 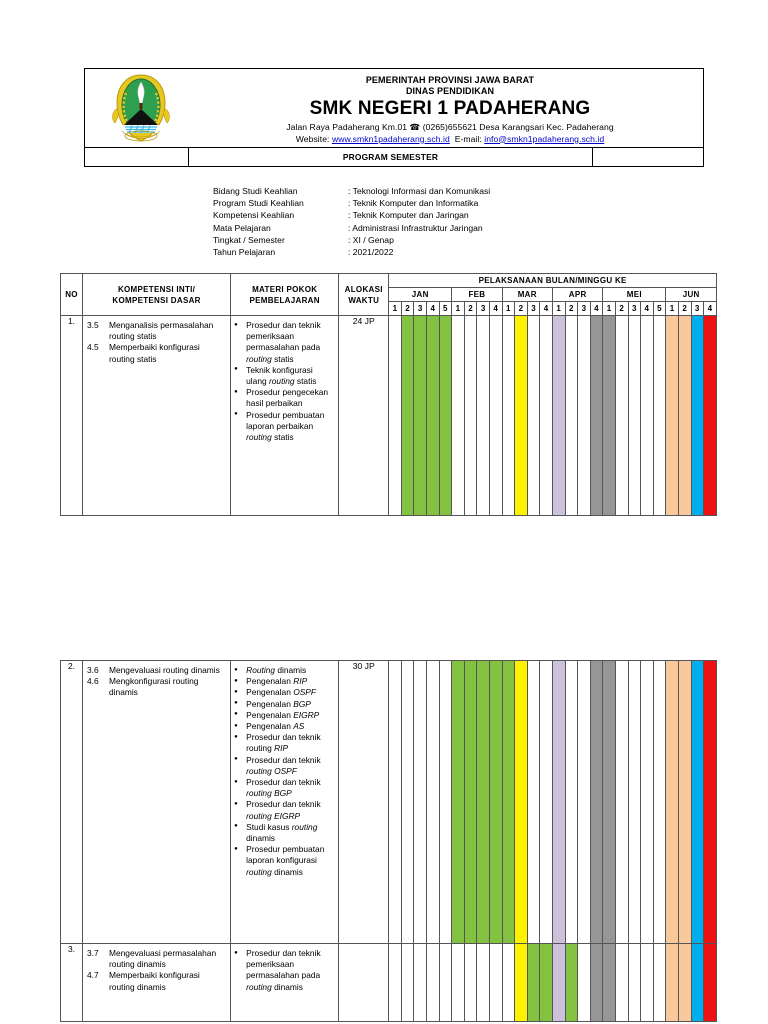 What do you see at coordinates (154, 687) in the screenshot?
I see `kompetensi-text: Mengkonfigurasi routing dinamis` at bounding box center [154, 687].